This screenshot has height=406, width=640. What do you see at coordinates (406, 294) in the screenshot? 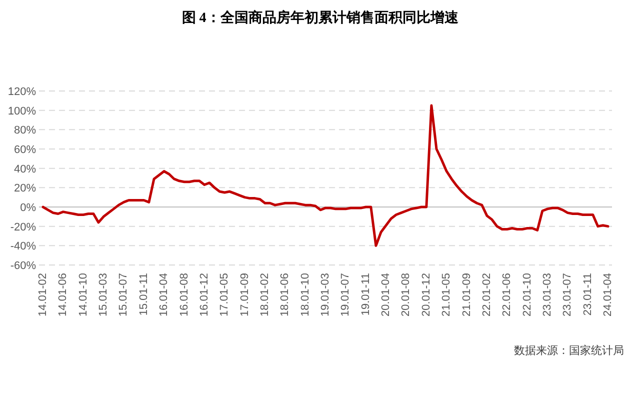
I see `x-tick-label: 20.01-08` at bounding box center [406, 294].